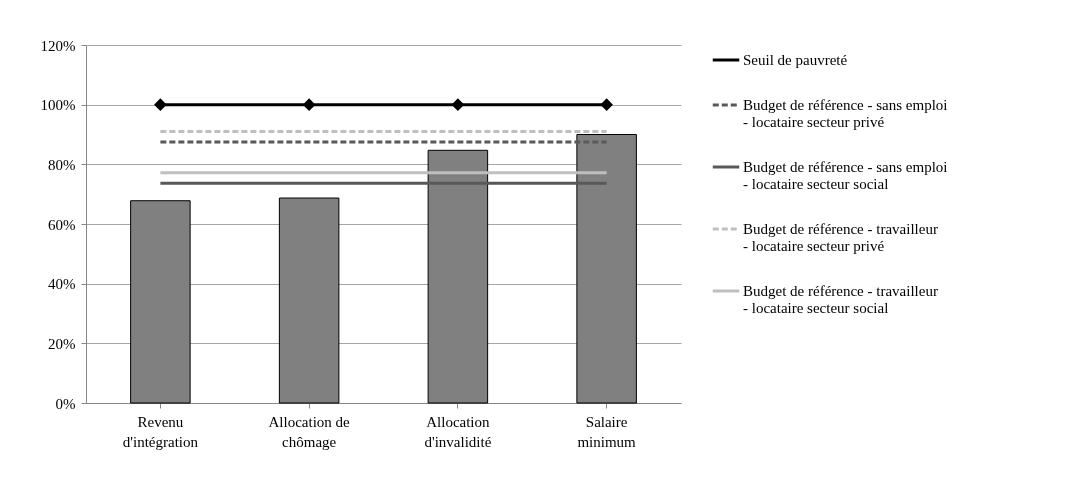  What do you see at coordinates (62, 164) in the screenshot?
I see `y-tick-label: 80%` at bounding box center [62, 164].